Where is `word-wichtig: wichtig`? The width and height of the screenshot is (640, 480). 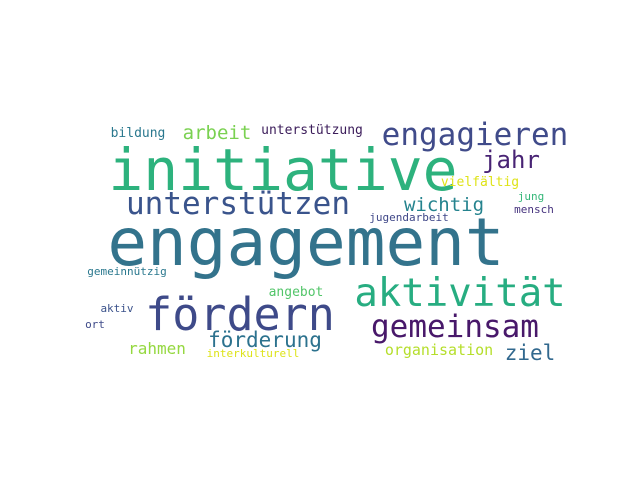
word-wichtig: wichtig is located at coordinates (444, 205).